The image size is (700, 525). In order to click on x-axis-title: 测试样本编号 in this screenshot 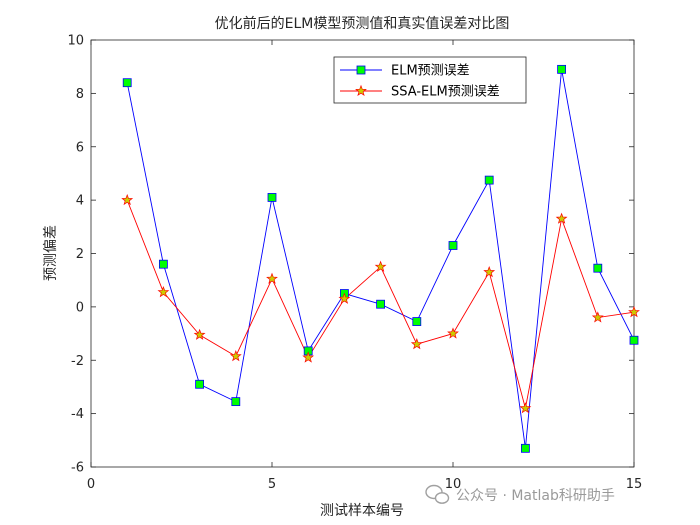, I will do `click(362, 511)`.